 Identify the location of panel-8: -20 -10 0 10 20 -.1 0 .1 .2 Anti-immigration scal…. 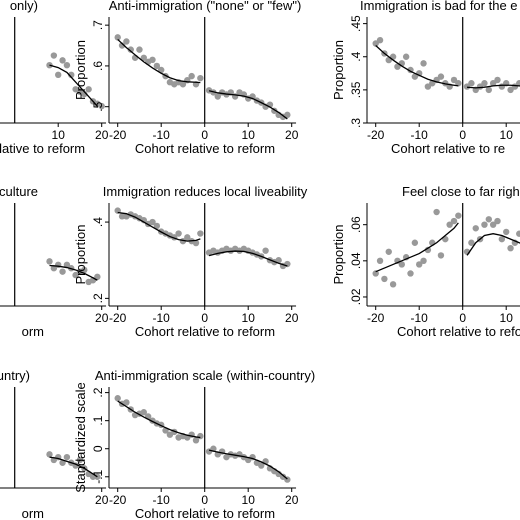
(194, 444).